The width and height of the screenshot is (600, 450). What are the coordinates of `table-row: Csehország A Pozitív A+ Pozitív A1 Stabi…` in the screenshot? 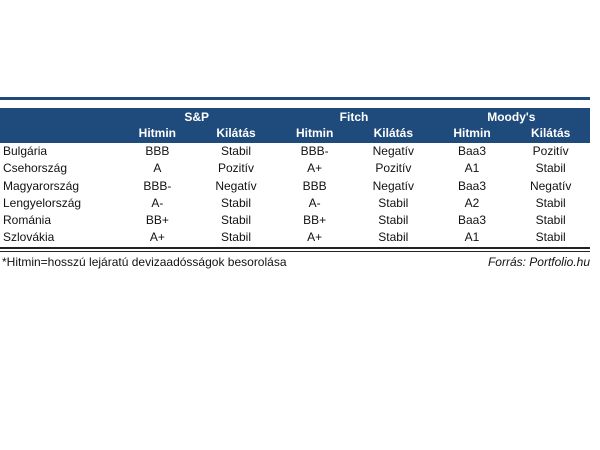 It's located at (295, 168).